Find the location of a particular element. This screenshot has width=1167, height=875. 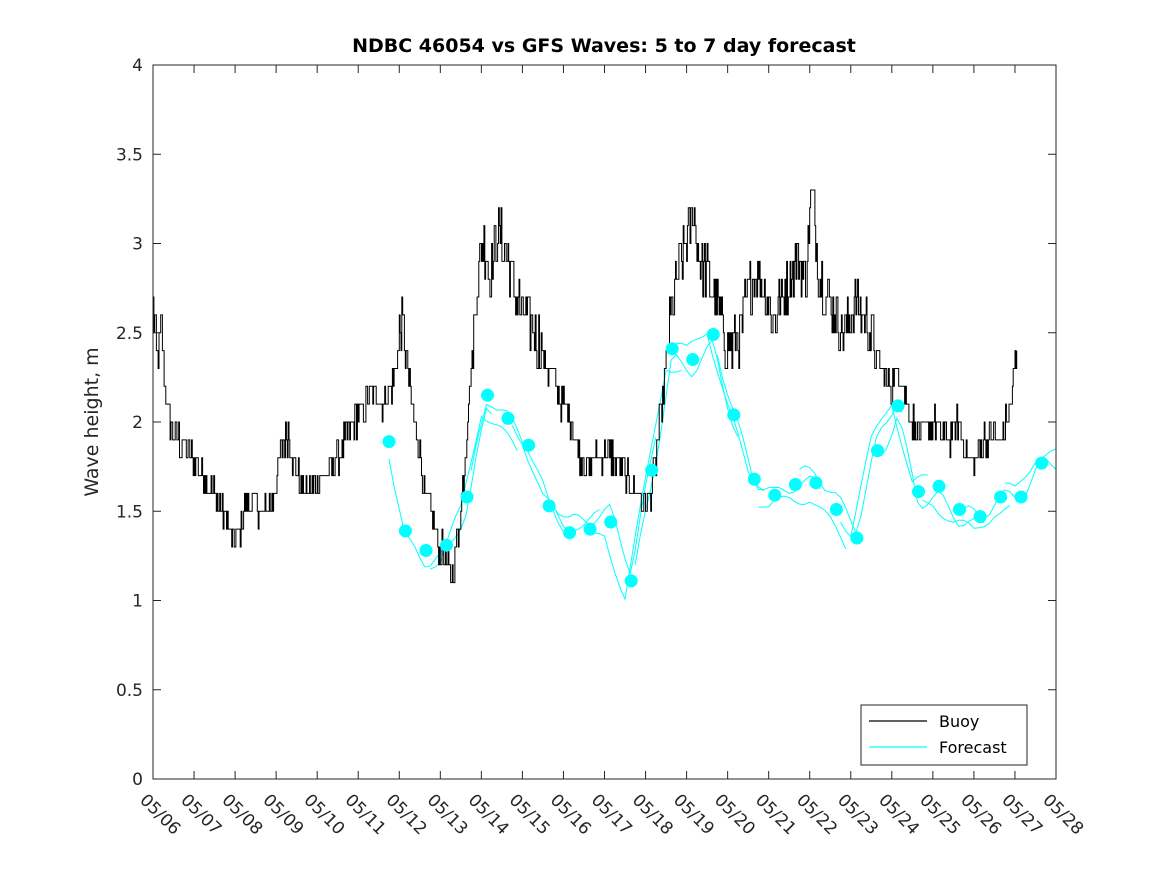

y-axis-label: Wave height, m is located at coordinates (92, 421).